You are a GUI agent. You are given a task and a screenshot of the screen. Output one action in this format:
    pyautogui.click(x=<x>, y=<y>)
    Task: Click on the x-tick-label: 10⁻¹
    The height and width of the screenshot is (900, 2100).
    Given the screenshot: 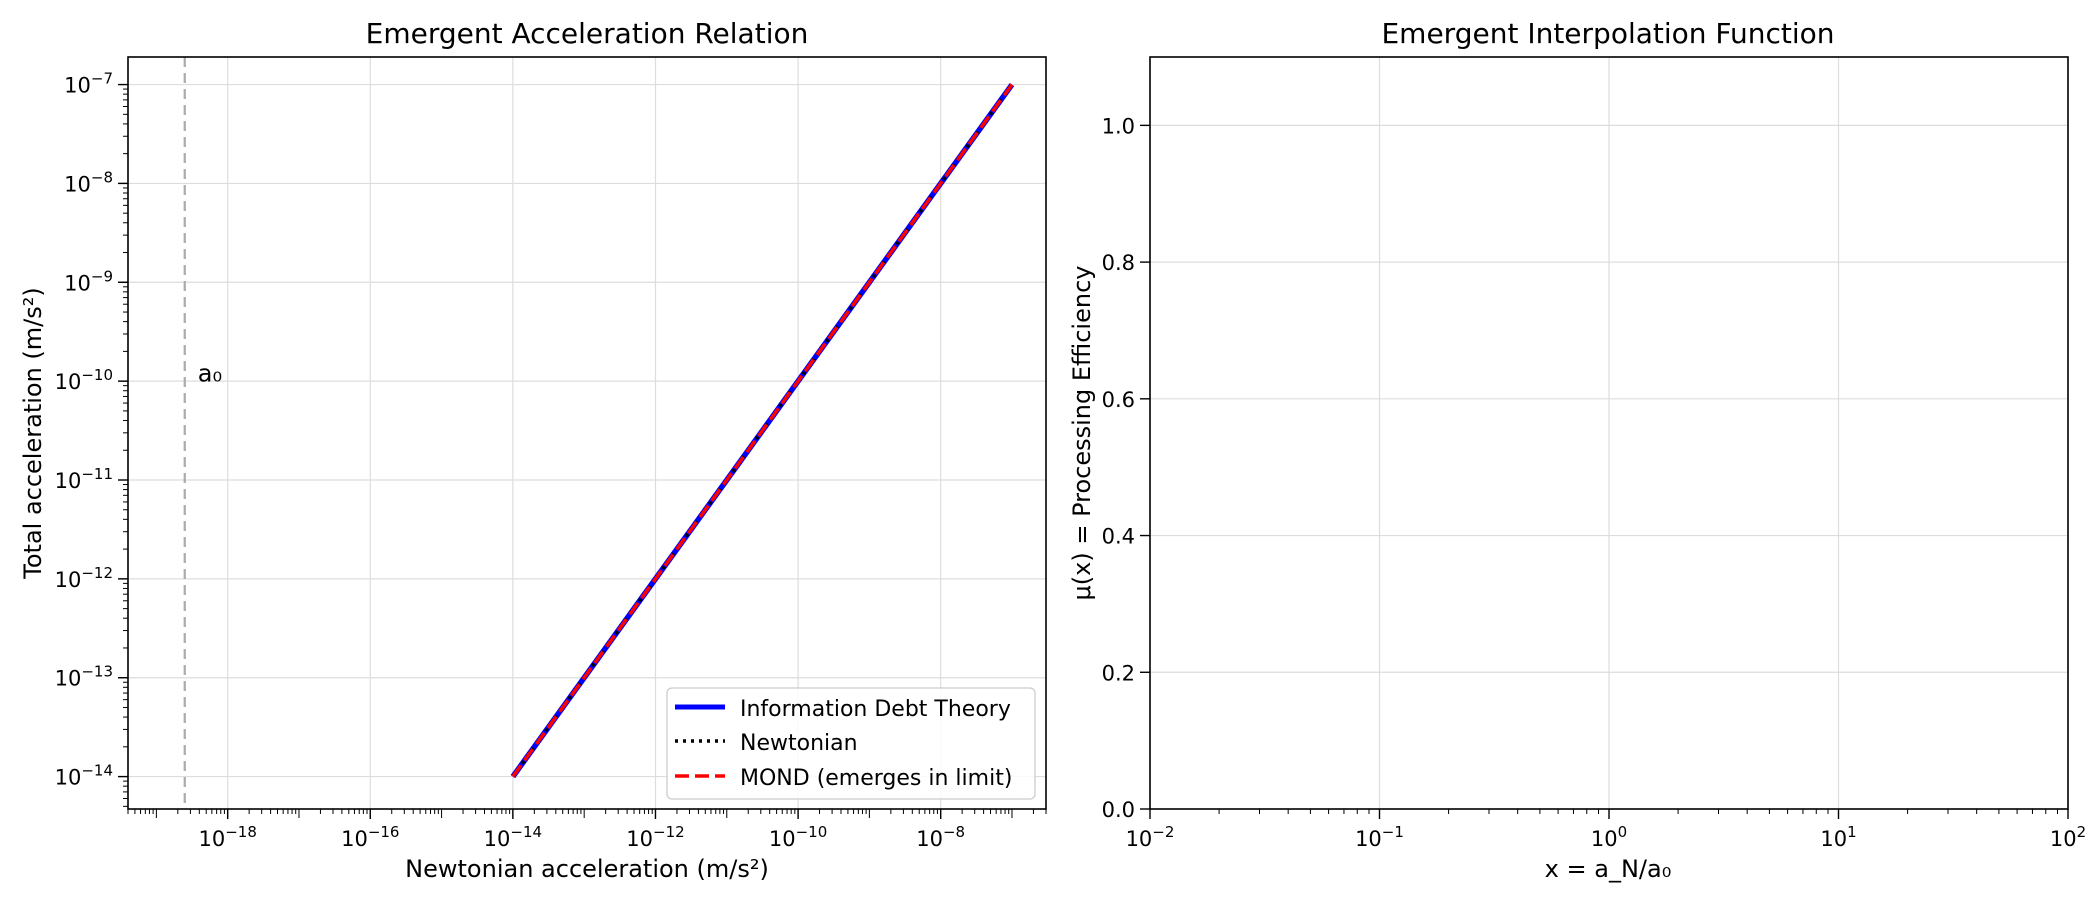 What is the action you would take?
    pyautogui.click(x=1379, y=837)
    